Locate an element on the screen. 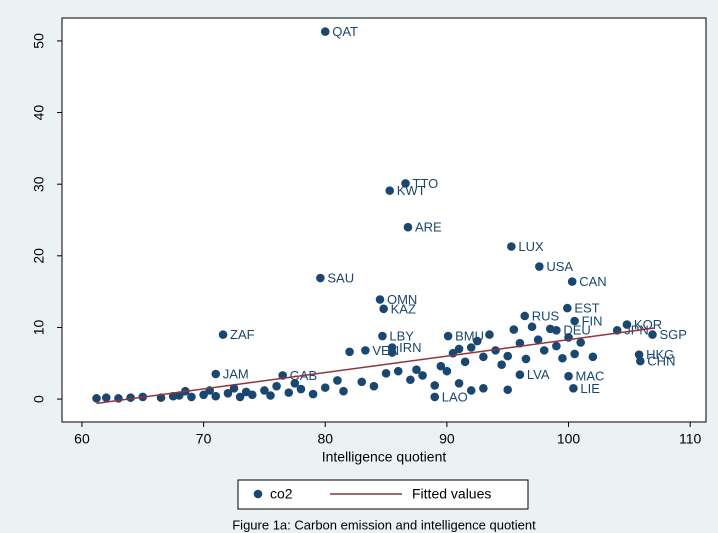  x-tick-label: 80 is located at coordinates (325, 439).